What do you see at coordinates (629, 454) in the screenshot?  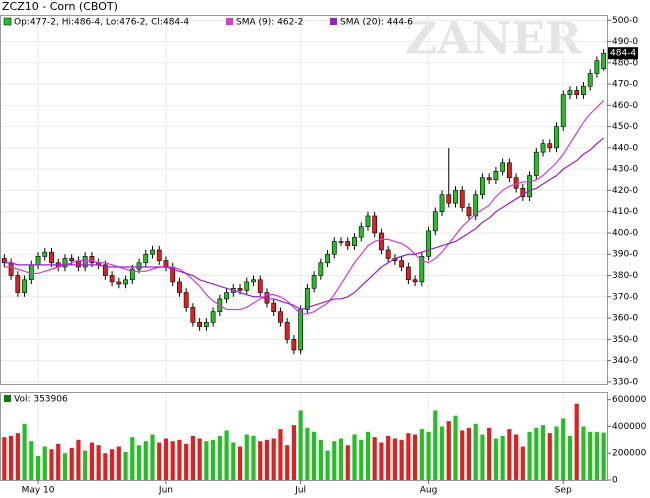 I see `y-tick-label: 200000` at bounding box center [629, 454].